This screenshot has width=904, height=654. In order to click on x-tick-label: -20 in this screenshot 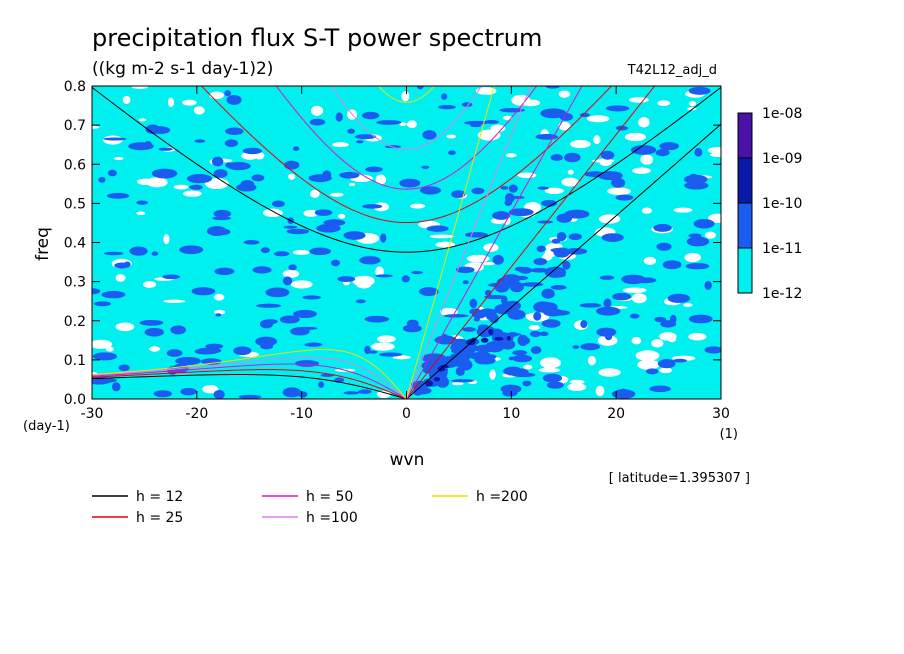, I will do `click(196, 414)`.